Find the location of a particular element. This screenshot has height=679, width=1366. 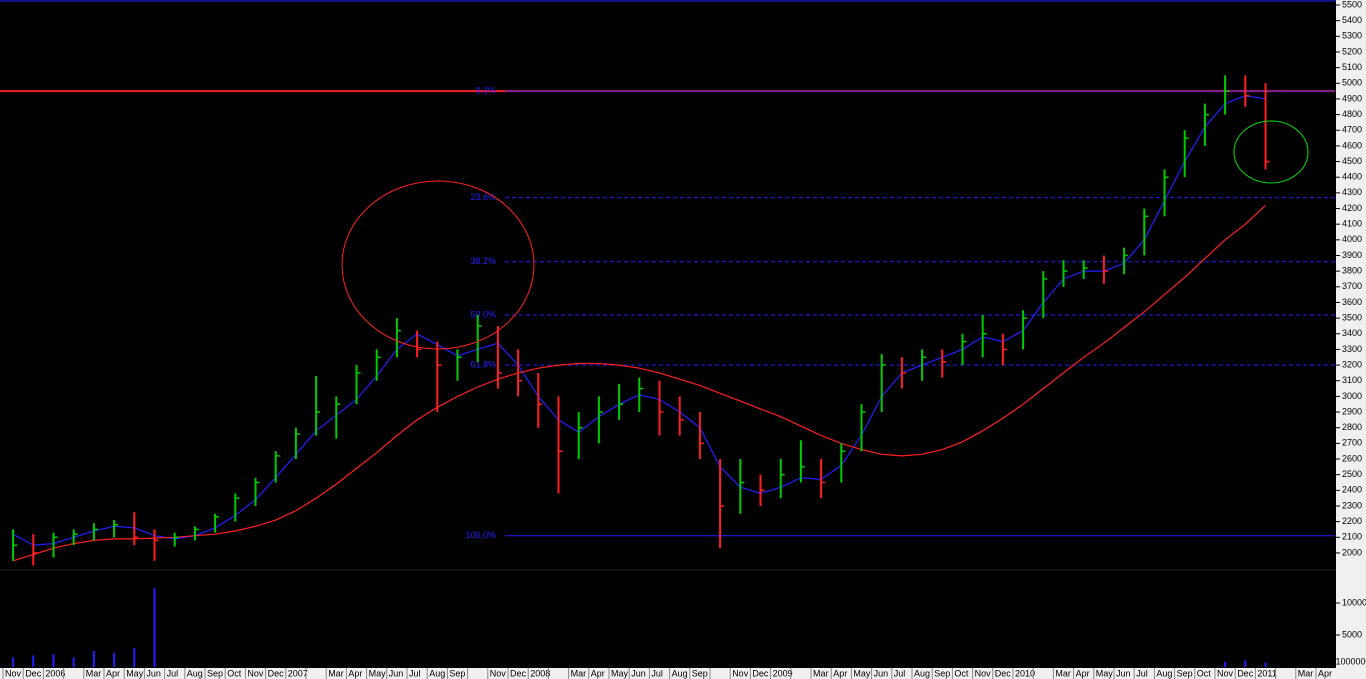

volume-tick-label: 10000 is located at coordinates (1354, 602).